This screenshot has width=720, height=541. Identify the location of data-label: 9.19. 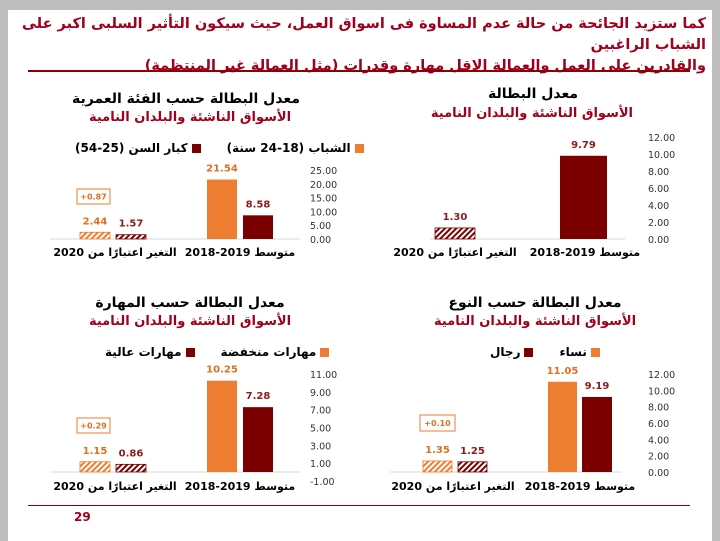
(597, 386).